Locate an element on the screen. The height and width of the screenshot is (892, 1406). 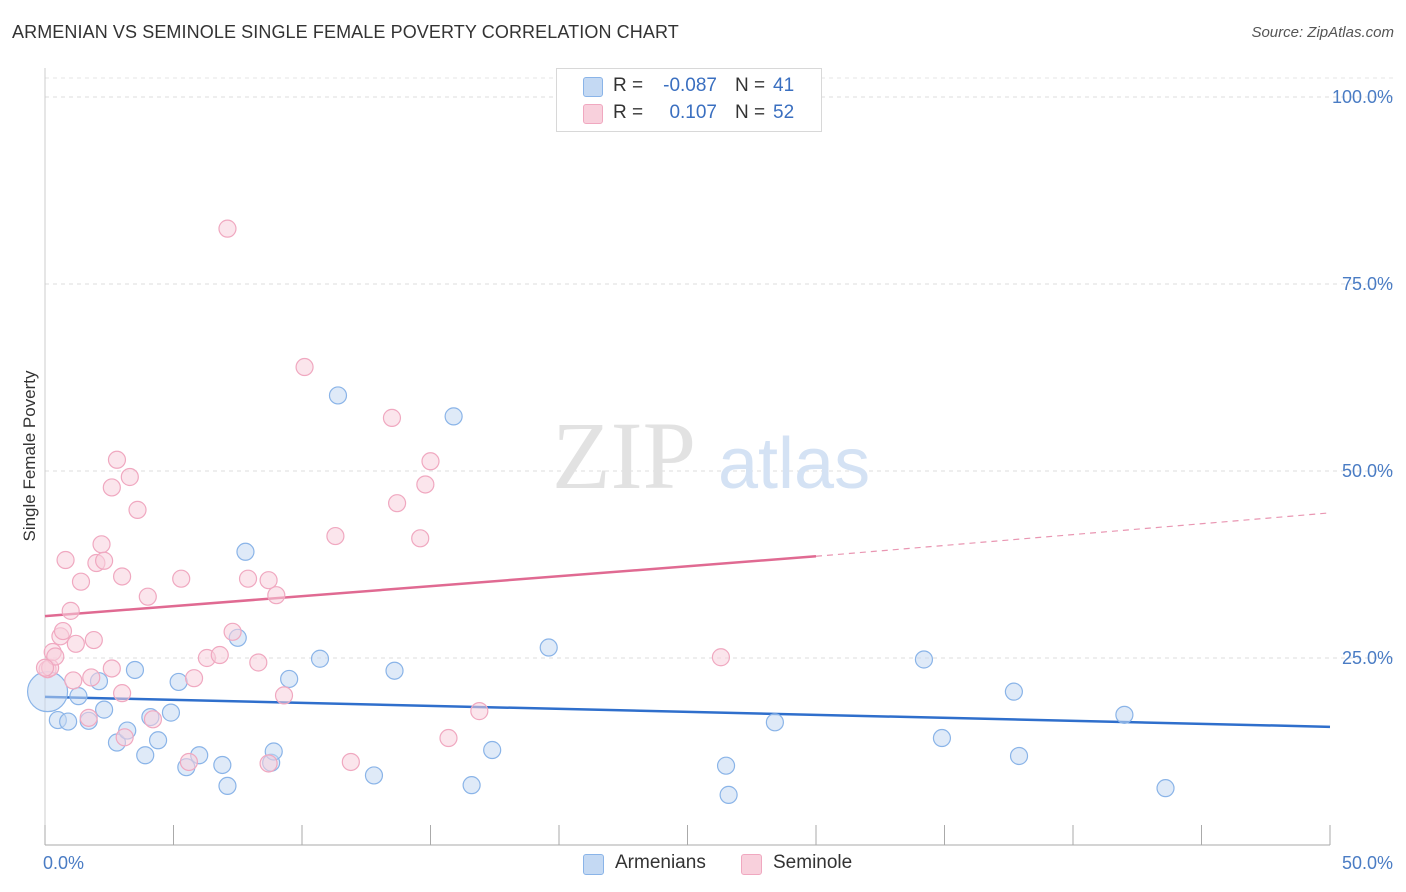
y-tick-labels: 25.0% 50.0% 75.0% 100.0% is located at coordinates (1362, 377).